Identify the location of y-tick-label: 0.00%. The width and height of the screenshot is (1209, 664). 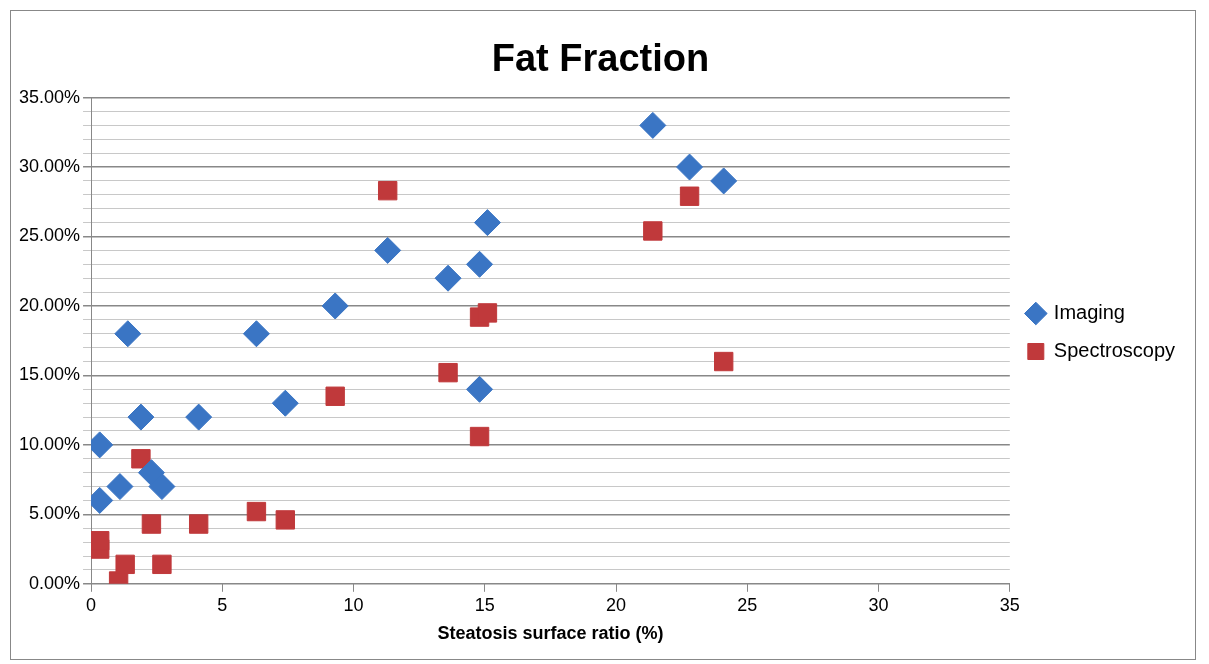
(55, 582).